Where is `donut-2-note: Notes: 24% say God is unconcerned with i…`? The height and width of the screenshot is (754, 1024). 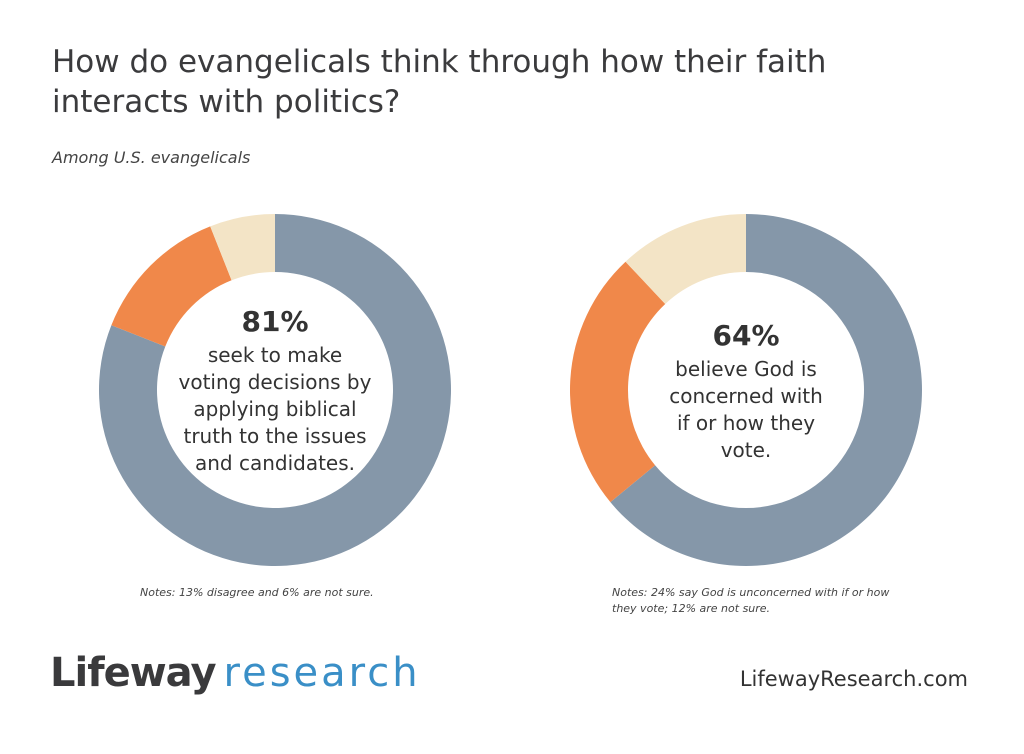
donut-2-note: Notes: 24% say God is unconcerned with i… is located at coordinates (751, 600).